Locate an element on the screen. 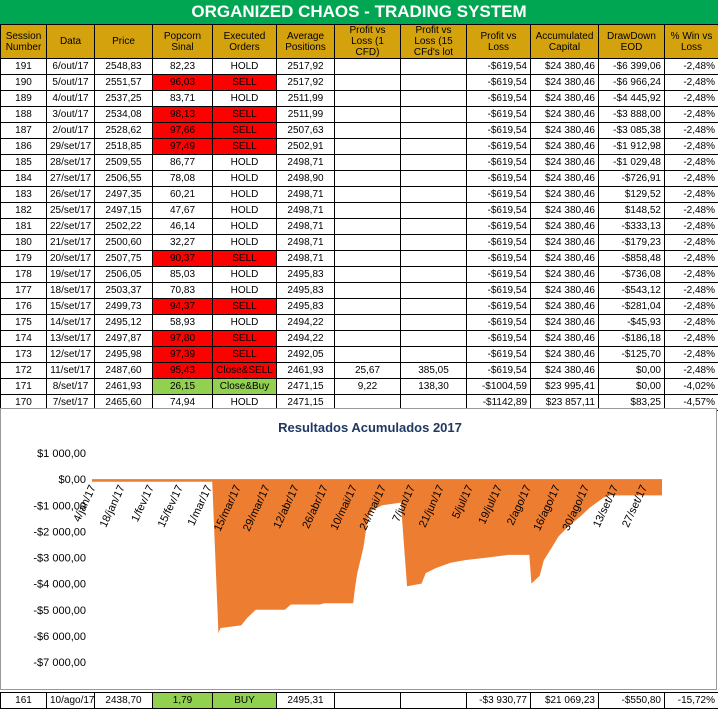  table-cell: 2500,60 is located at coordinates (123, 242).